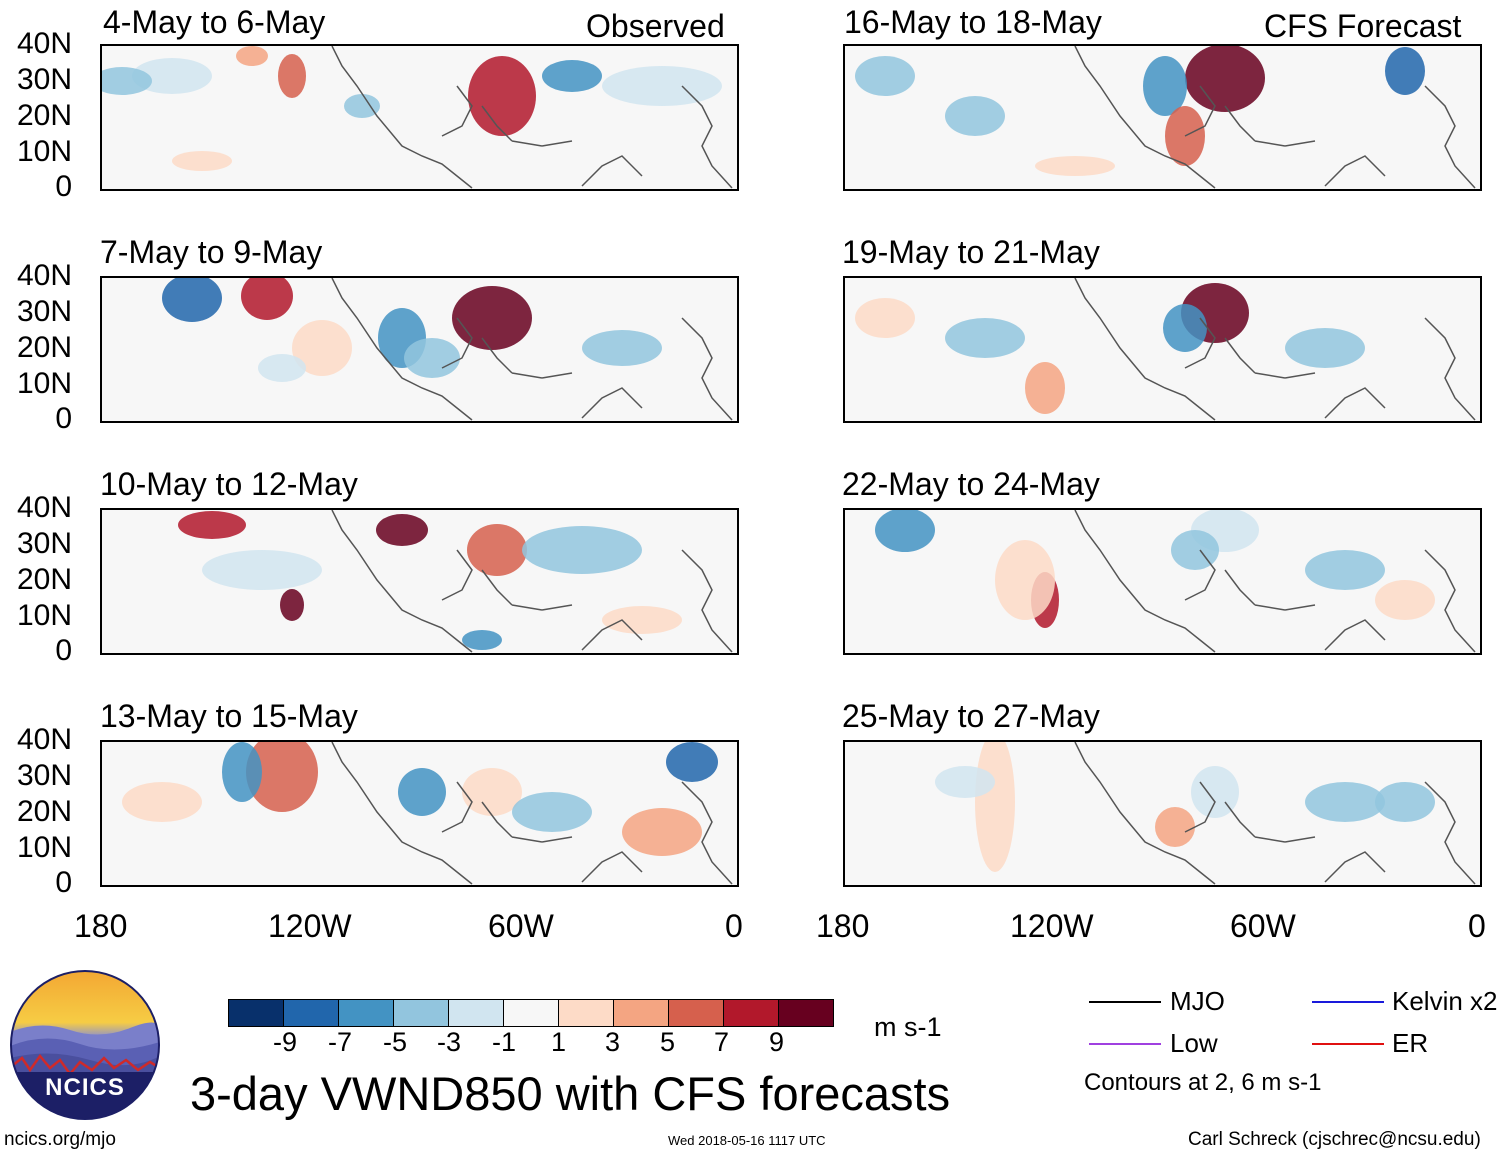 The height and width of the screenshot is (1157, 1510). Describe the element at coordinates (613, 1042) in the screenshot. I see `colorbar-tick: 3` at that location.